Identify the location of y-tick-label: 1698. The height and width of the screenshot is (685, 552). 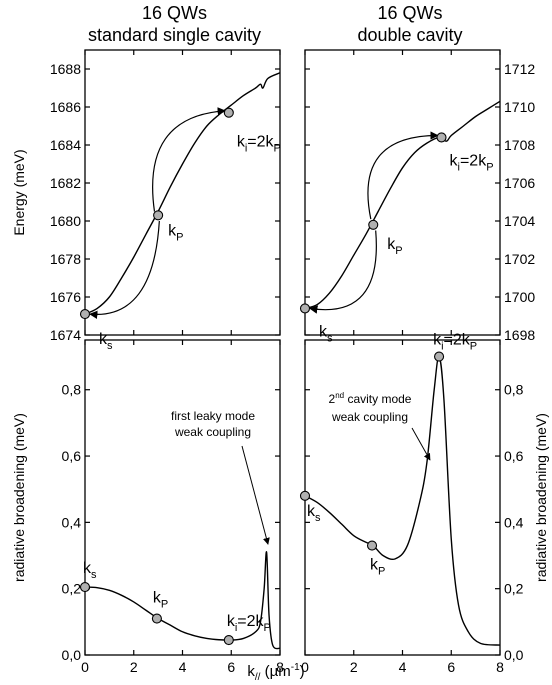
(519, 335).